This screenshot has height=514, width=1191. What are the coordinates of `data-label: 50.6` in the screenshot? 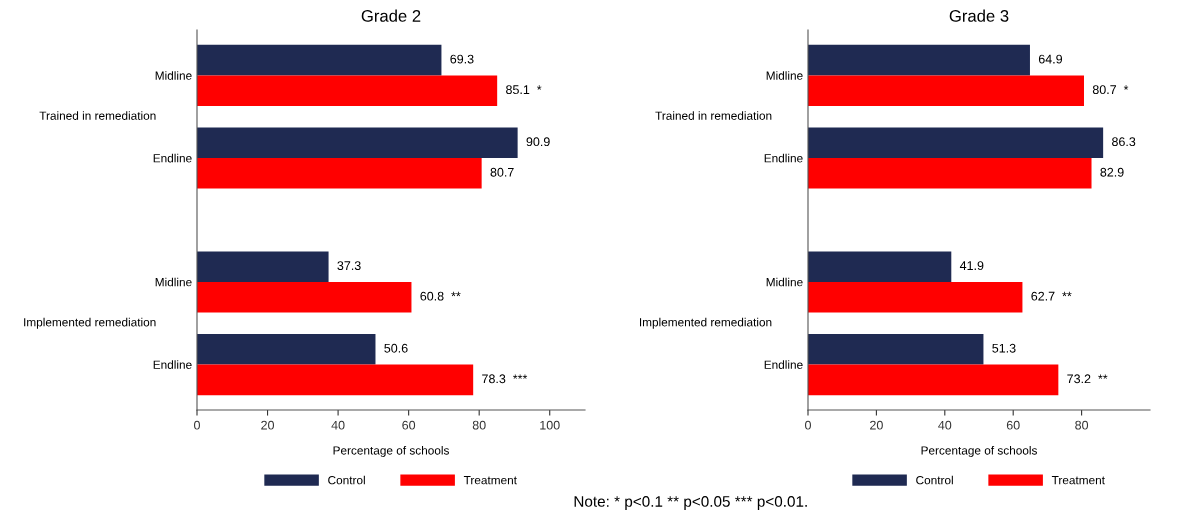 It's located at (396, 348).